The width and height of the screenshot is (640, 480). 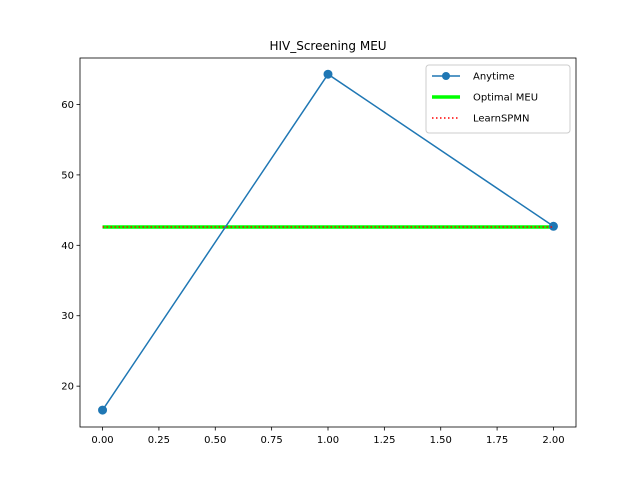 What do you see at coordinates (67, 175) in the screenshot?
I see `y-tick-label: 50` at bounding box center [67, 175].